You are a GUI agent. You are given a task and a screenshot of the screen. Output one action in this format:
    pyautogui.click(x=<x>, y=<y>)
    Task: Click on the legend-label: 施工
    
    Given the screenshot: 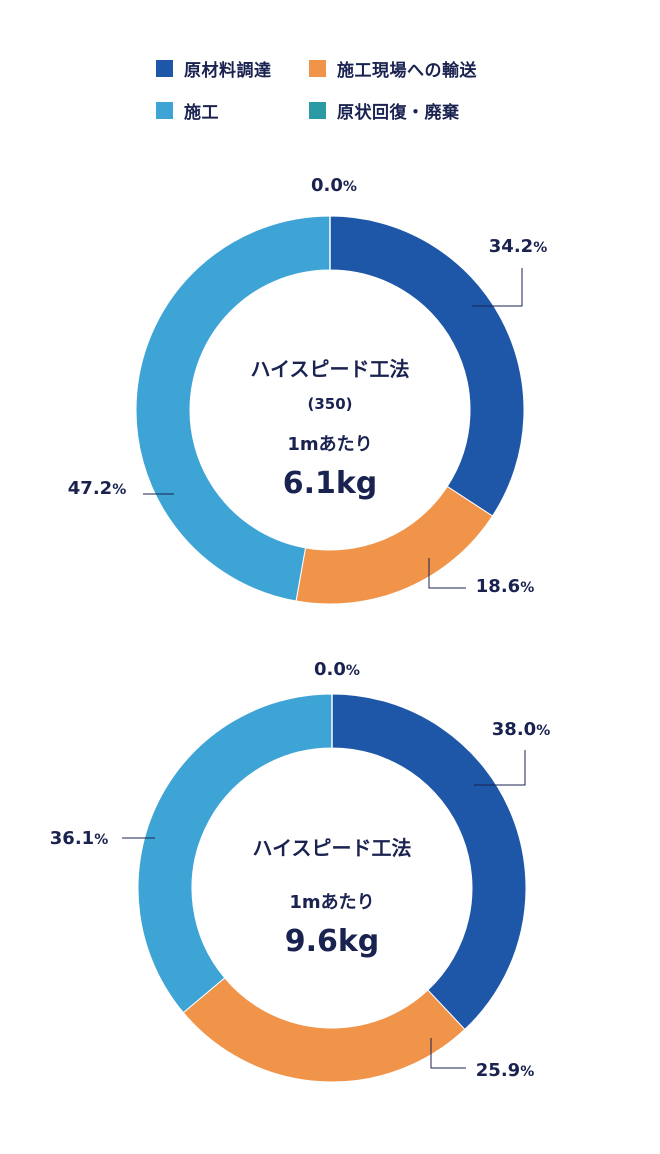 What is the action you would take?
    pyautogui.click(x=201, y=112)
    